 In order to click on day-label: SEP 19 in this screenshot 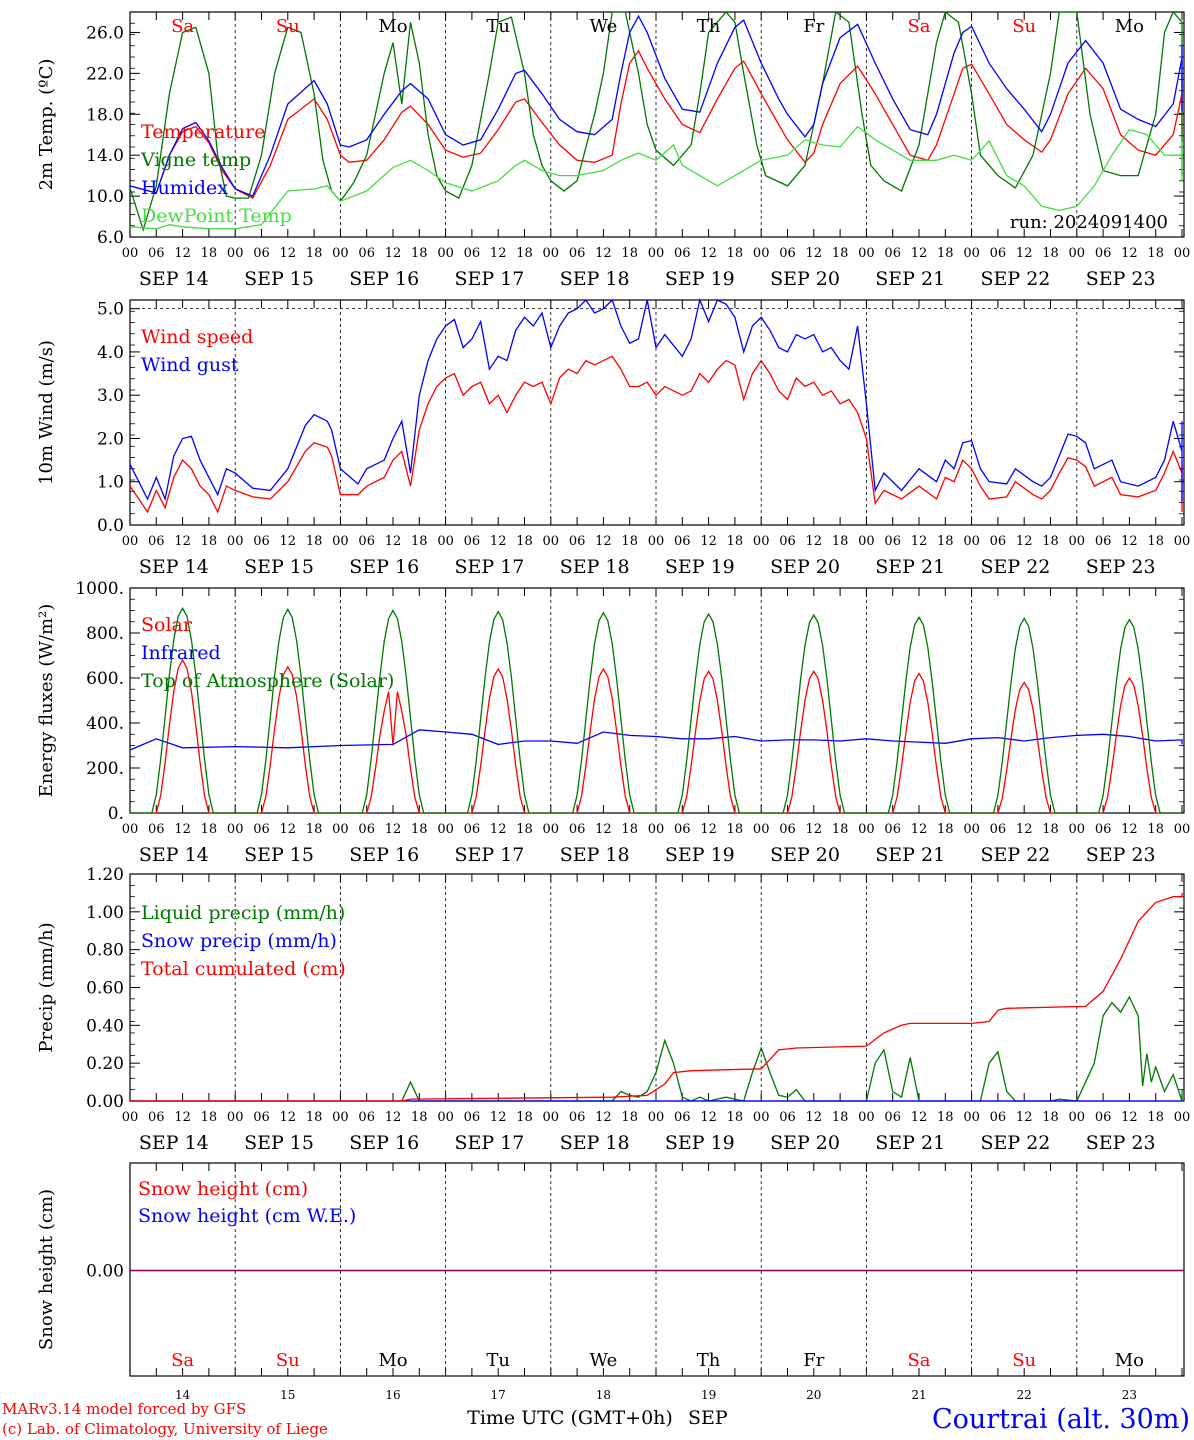, I will do `click(700, 855)`.